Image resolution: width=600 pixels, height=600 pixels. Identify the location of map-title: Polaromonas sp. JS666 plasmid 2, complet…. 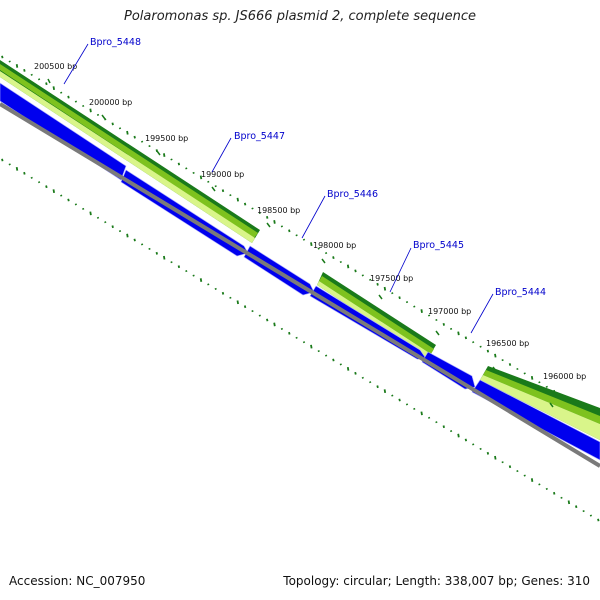
(299, 16).